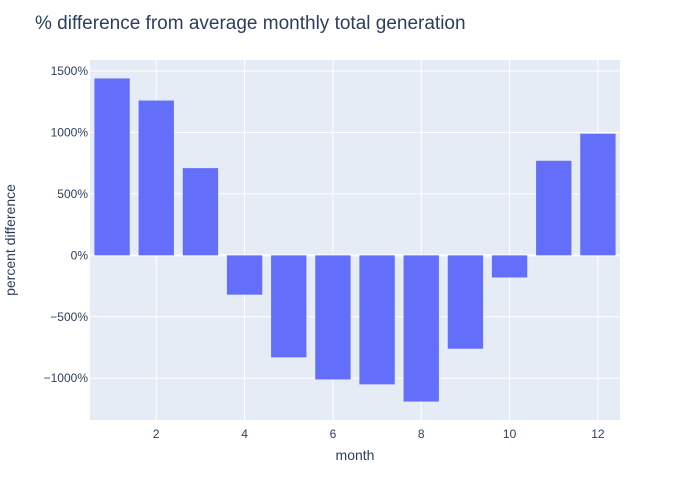 This screenshot has height=500, width=700. What do you see at coordinates (66, 378) in the screenshot?
I see `y-tick-label: −1000%` at bounding box center [66, 378].